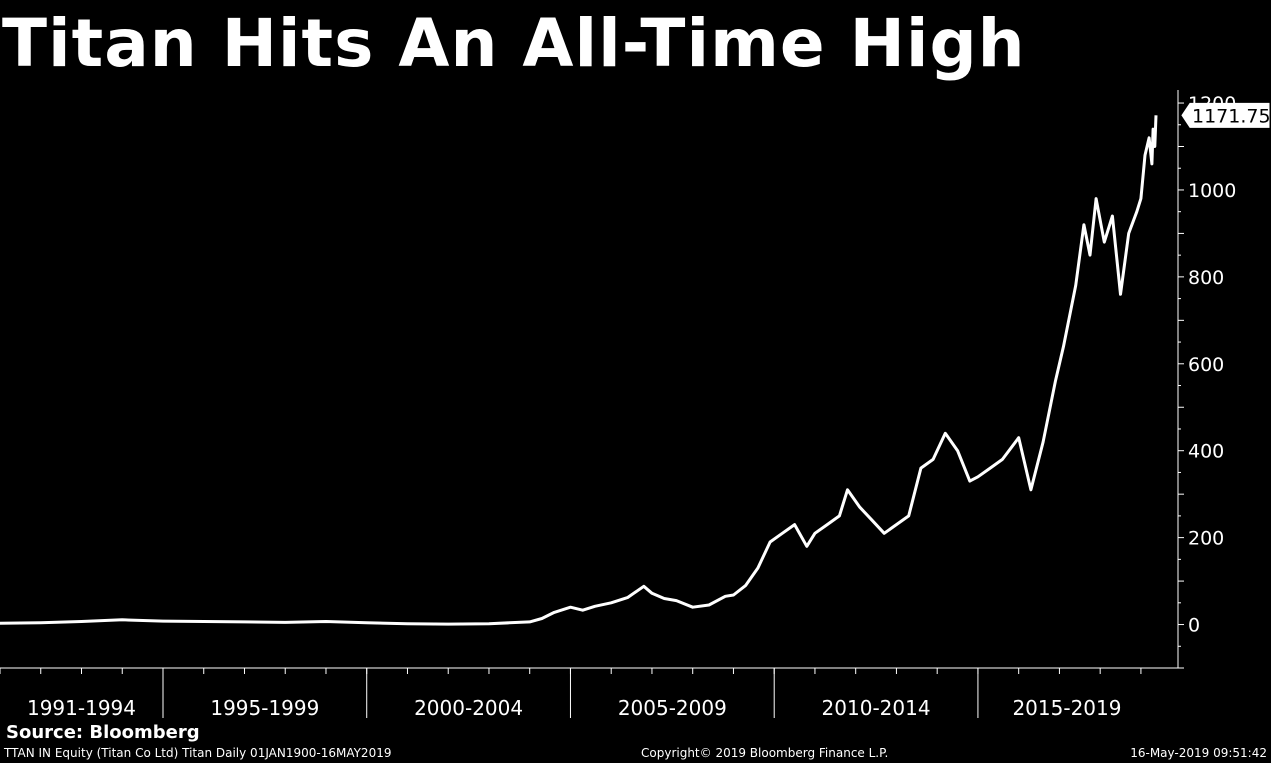  I want to click on y-tick-label: 400, so click(1206, 452).